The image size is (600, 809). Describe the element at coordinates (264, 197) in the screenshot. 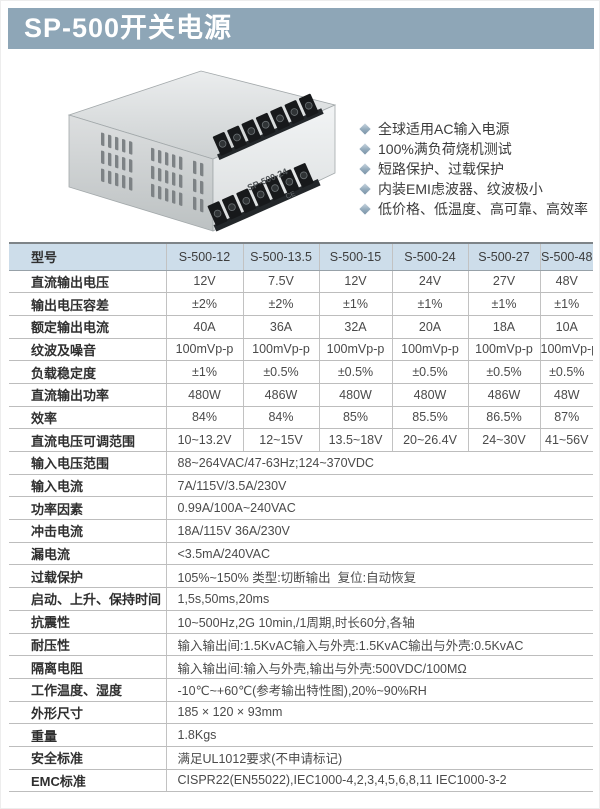

I see `terminal-block-bottom` at that location.